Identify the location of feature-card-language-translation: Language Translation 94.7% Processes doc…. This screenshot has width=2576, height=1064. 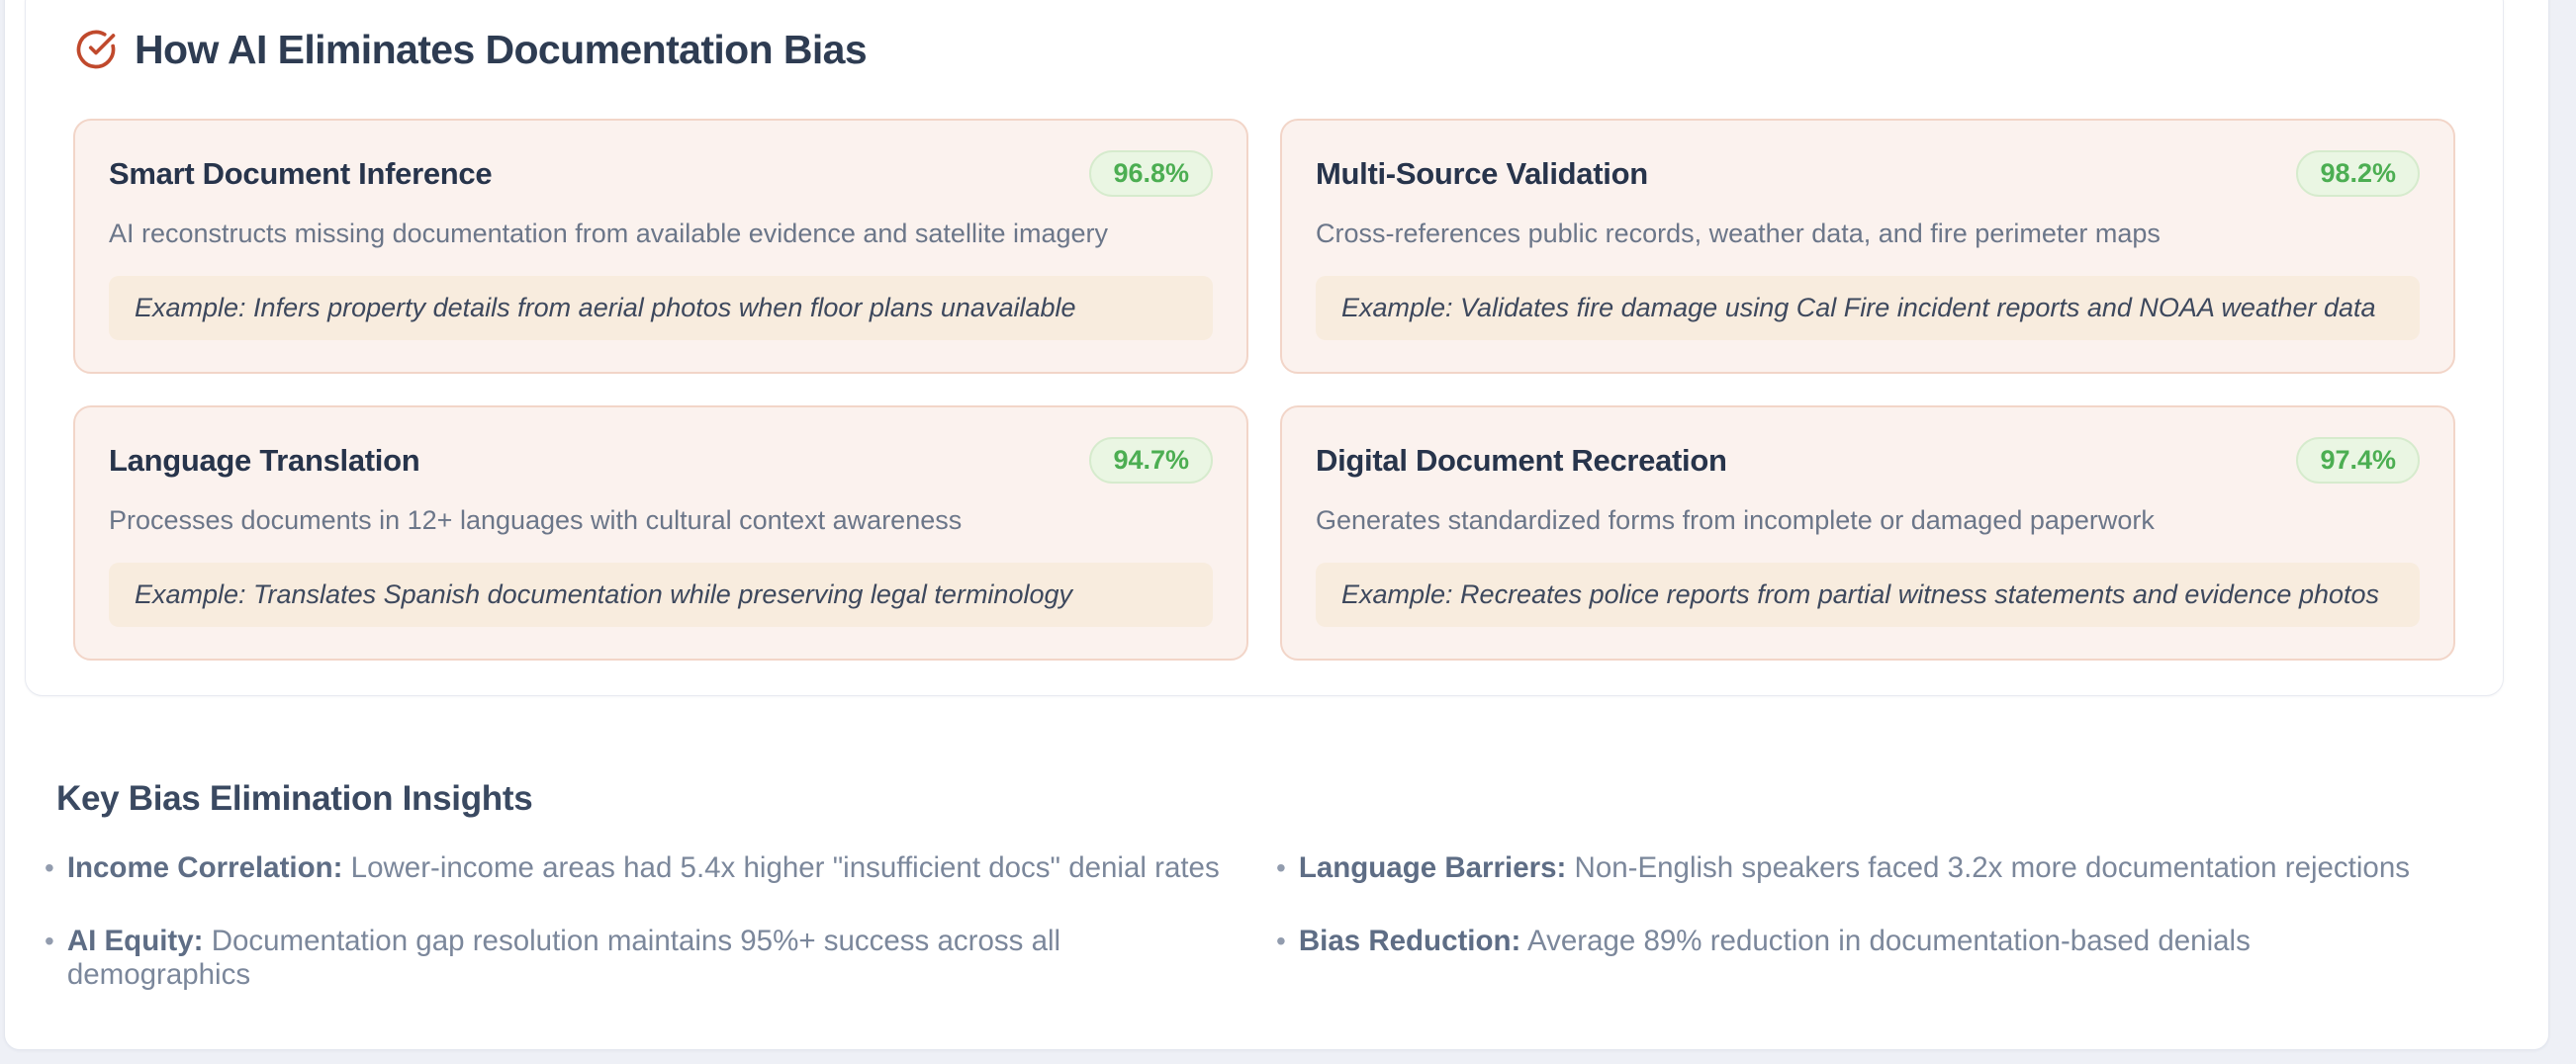
(660, 533).